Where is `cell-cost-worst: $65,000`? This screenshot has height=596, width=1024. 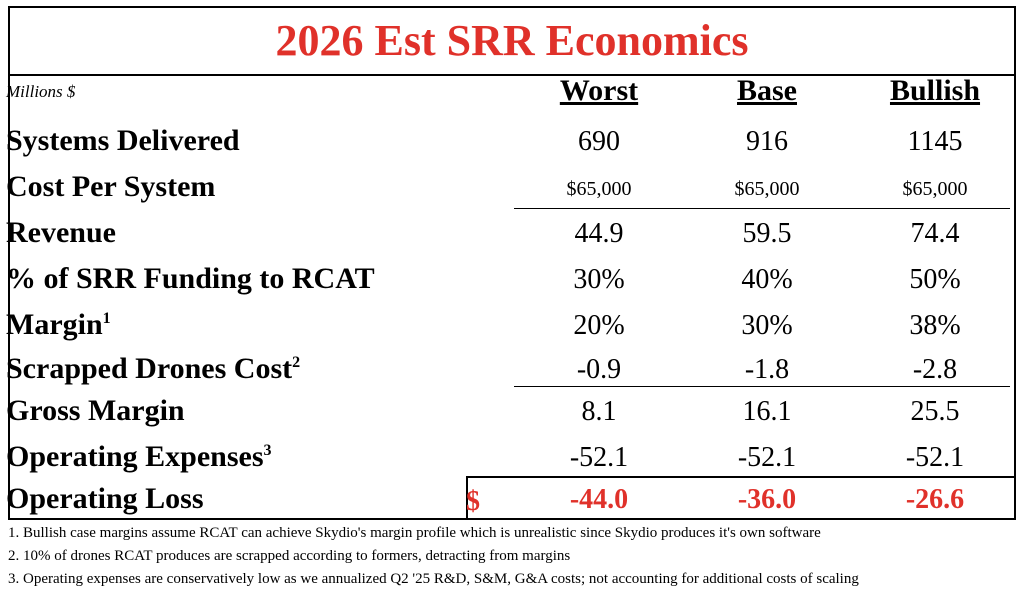 cell-cost-worst: $65,000 is located at coordinates (599, 189).